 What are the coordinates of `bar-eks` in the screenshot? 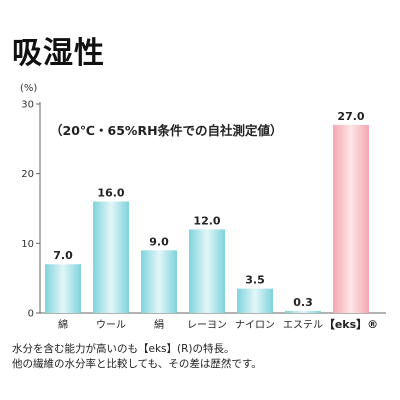 It's located at (351, 219).